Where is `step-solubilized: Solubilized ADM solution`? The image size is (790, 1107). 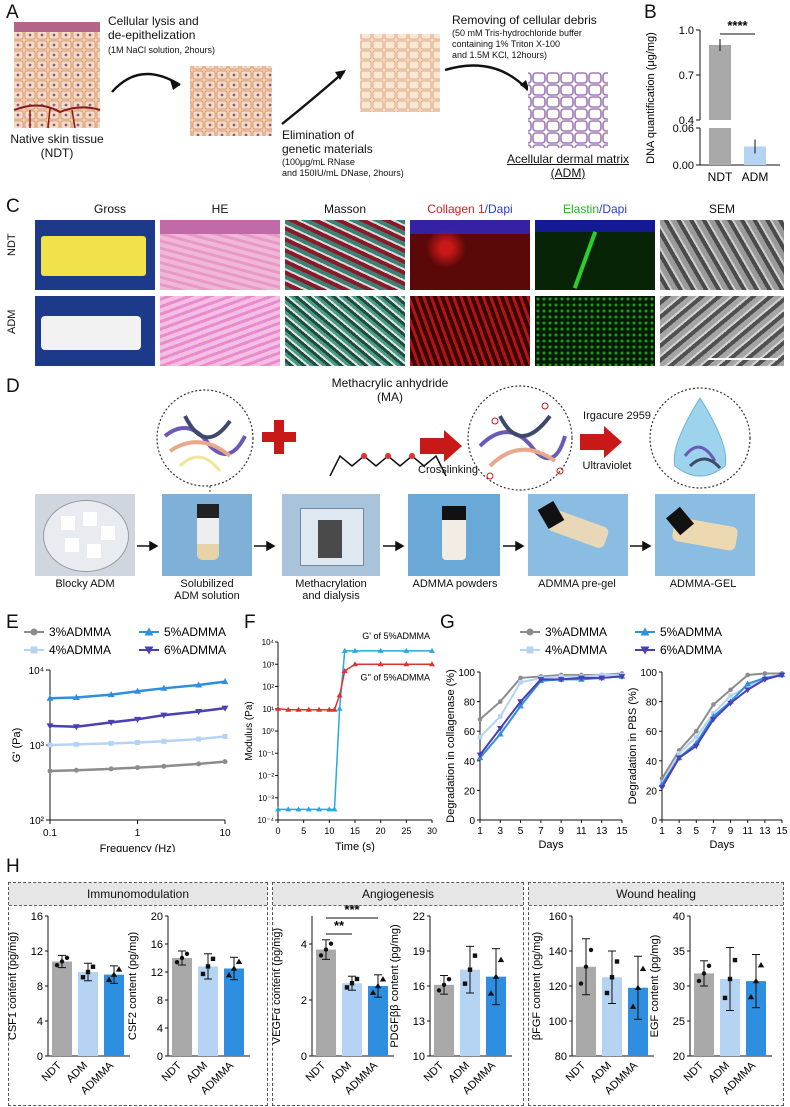
step-solubilized: Solubilized ADM solution is located at coordinates (207, 590).